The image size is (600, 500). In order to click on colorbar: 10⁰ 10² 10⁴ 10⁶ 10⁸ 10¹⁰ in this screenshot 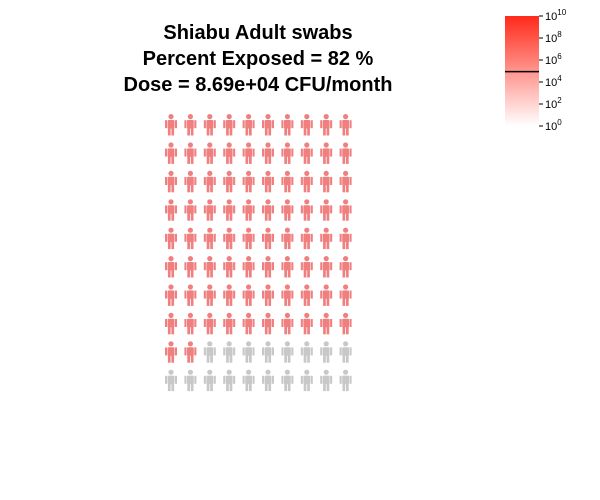, I will do `click(536, 70)`.